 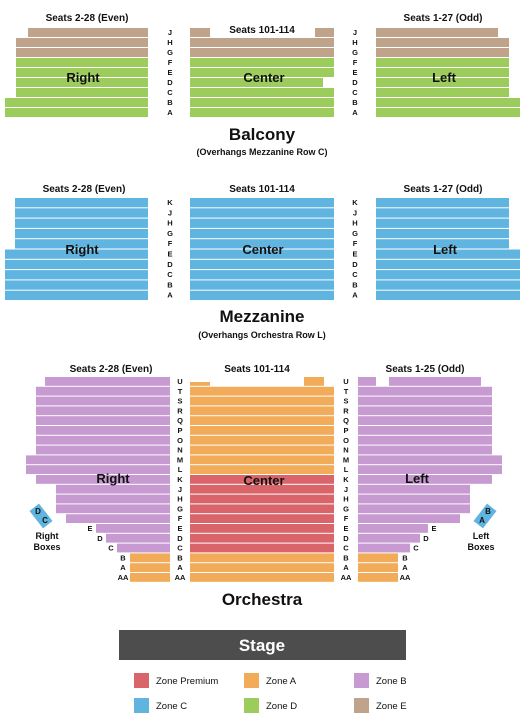 I want to click on mezzanine-row-letter: H, so click(x=354, y=223).